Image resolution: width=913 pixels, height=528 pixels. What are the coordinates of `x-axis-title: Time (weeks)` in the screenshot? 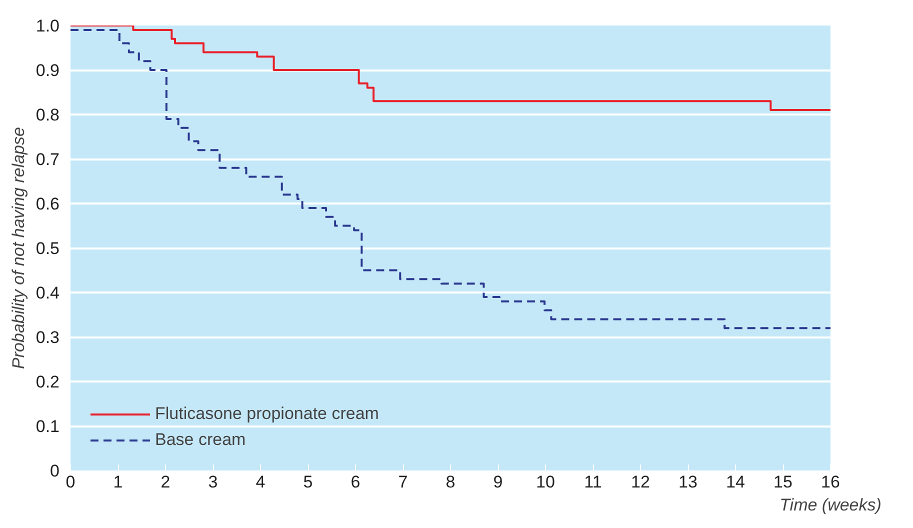 It's located at (831, 505).